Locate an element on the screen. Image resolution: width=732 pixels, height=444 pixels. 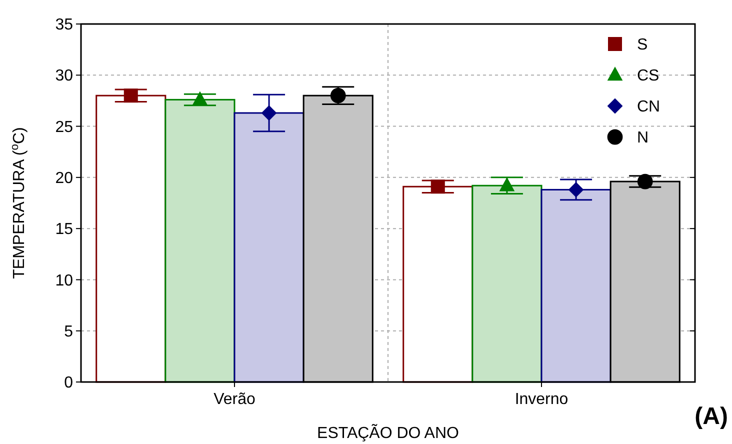
y-tick-label: 25 is located at coordinates (64, 127).